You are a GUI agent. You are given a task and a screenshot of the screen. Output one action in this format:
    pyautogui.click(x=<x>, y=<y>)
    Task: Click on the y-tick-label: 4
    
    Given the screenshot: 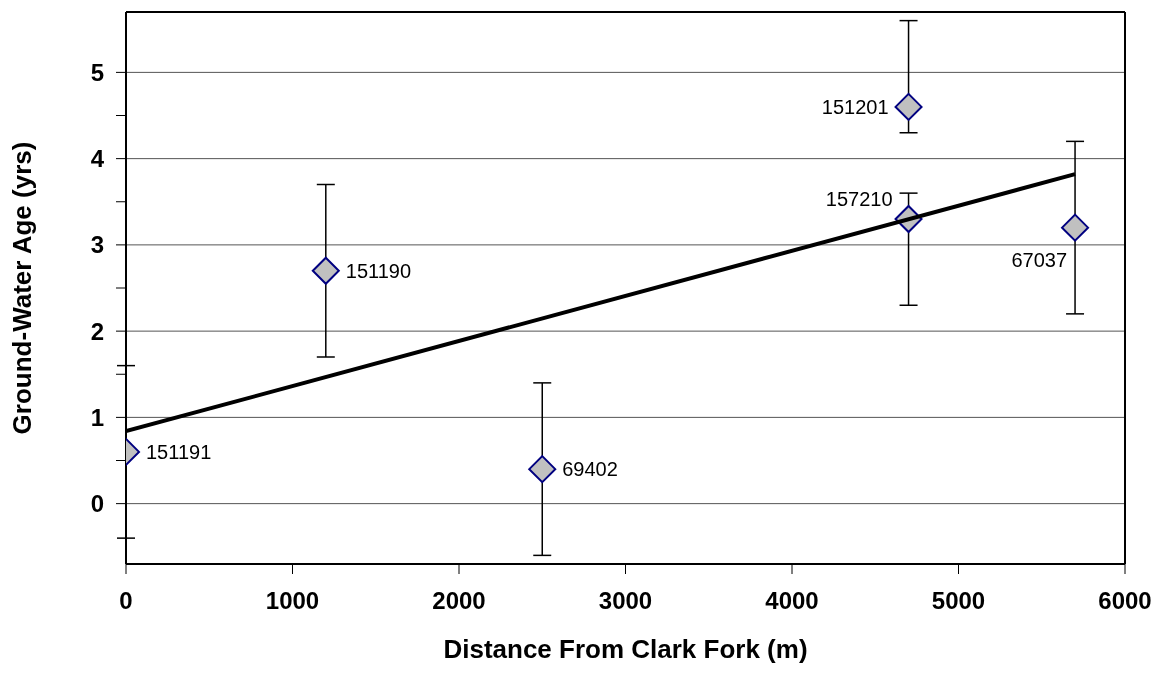 What is the action you would take?
    pyautogui.click(x=97, y=159)
    